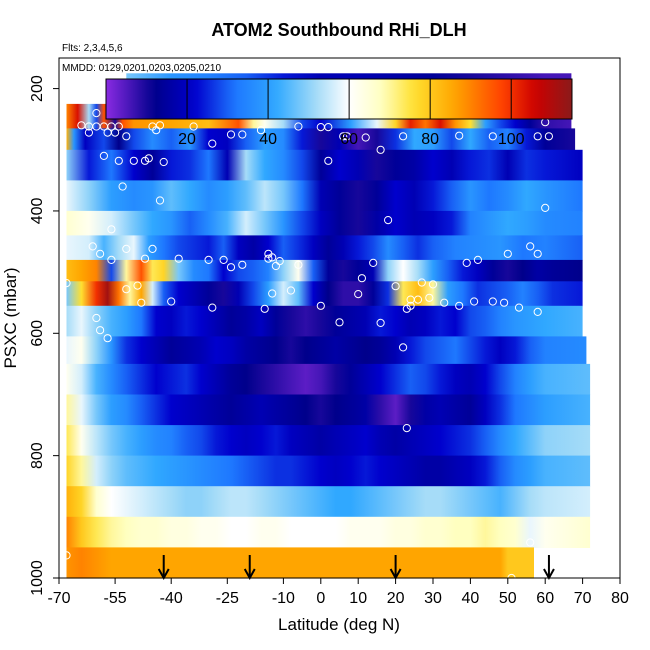 The image size is (650, 650). Describe the element at coordinates (508, 598) in the screenshot. I see `x-tick-label: 50` at that location.